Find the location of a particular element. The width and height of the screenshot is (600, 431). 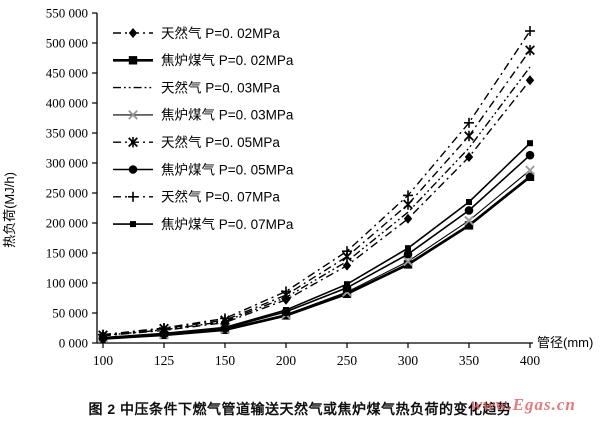

y-tick-label: 250 000 is located at coordinates (67, 193).